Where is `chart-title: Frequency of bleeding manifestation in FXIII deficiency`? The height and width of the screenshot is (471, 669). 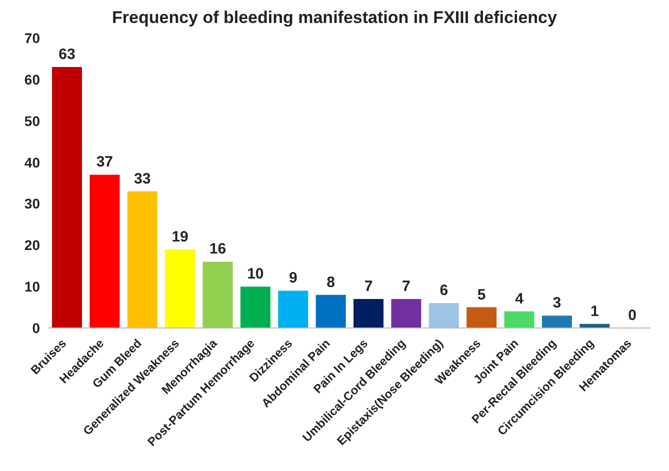
chart-title: Frequency of bleeding manifestation in FXIII deficiency is located at coordinates (334, 18).